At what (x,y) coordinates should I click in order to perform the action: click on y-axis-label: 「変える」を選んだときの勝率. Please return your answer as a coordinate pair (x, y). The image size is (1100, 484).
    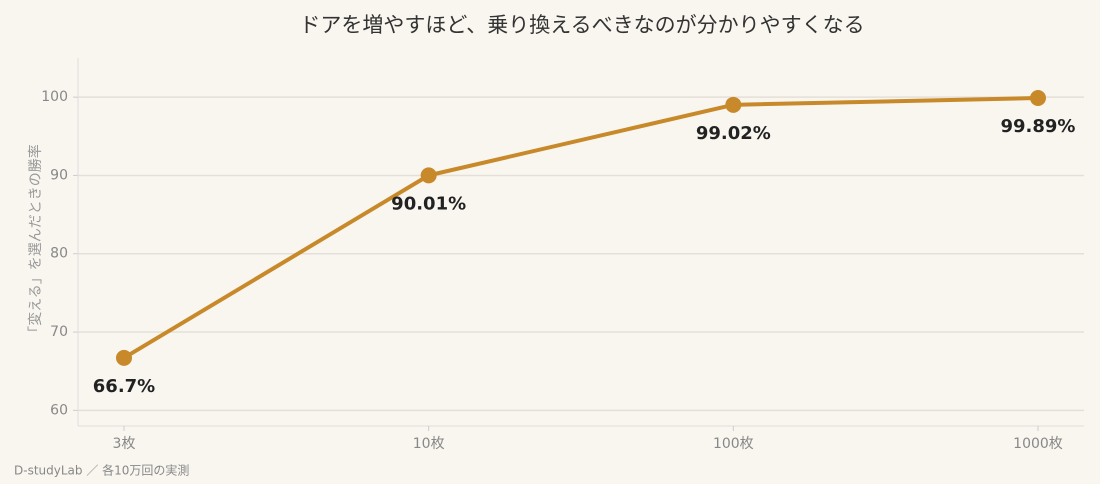
    Looking at the image, I should click on (35, 242).